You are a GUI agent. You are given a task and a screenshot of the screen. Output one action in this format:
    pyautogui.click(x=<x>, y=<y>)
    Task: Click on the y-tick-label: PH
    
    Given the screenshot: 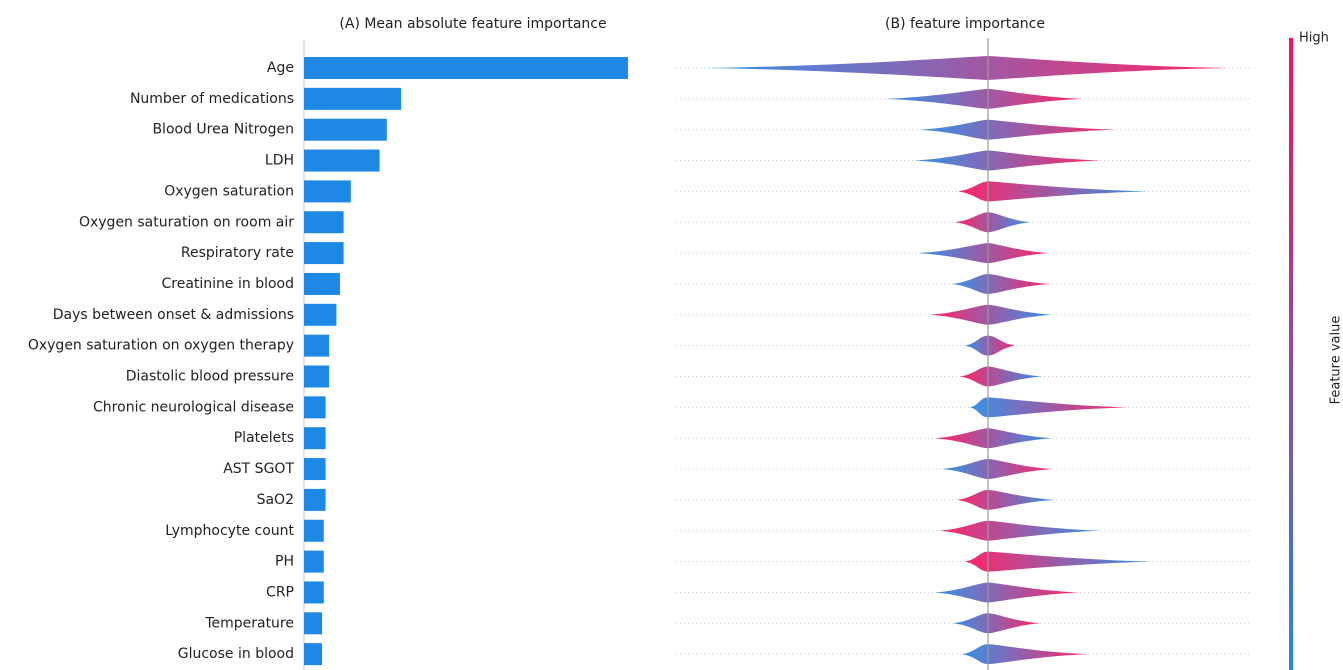 What is the action you would take?
    pyautogui.click(x=284, y=562)
    